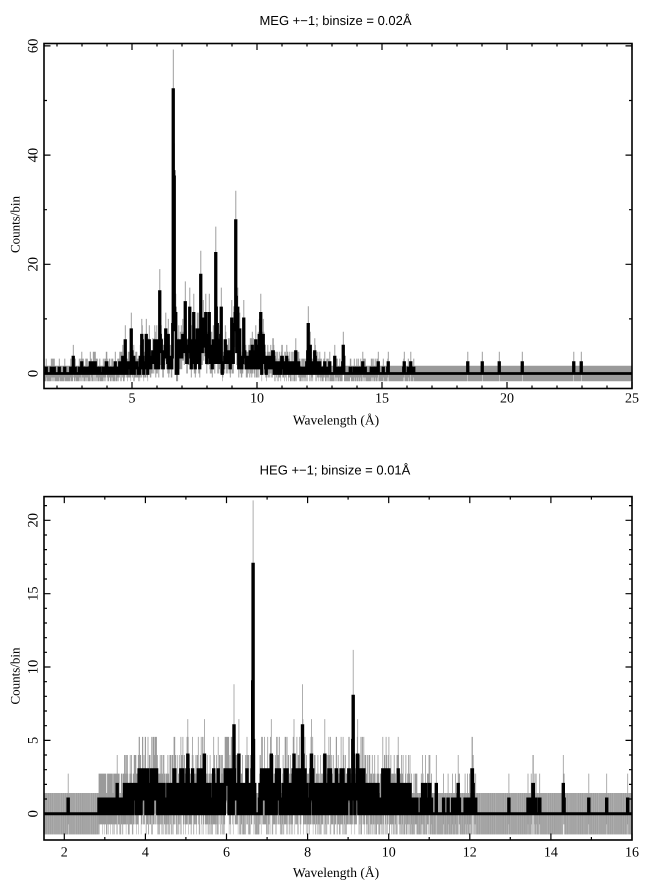 The image size is (649, 891). What do you see at coordinates (64, 853) in the screenshot?
I see `svg-text: 2` at bounding box center [64, 853].